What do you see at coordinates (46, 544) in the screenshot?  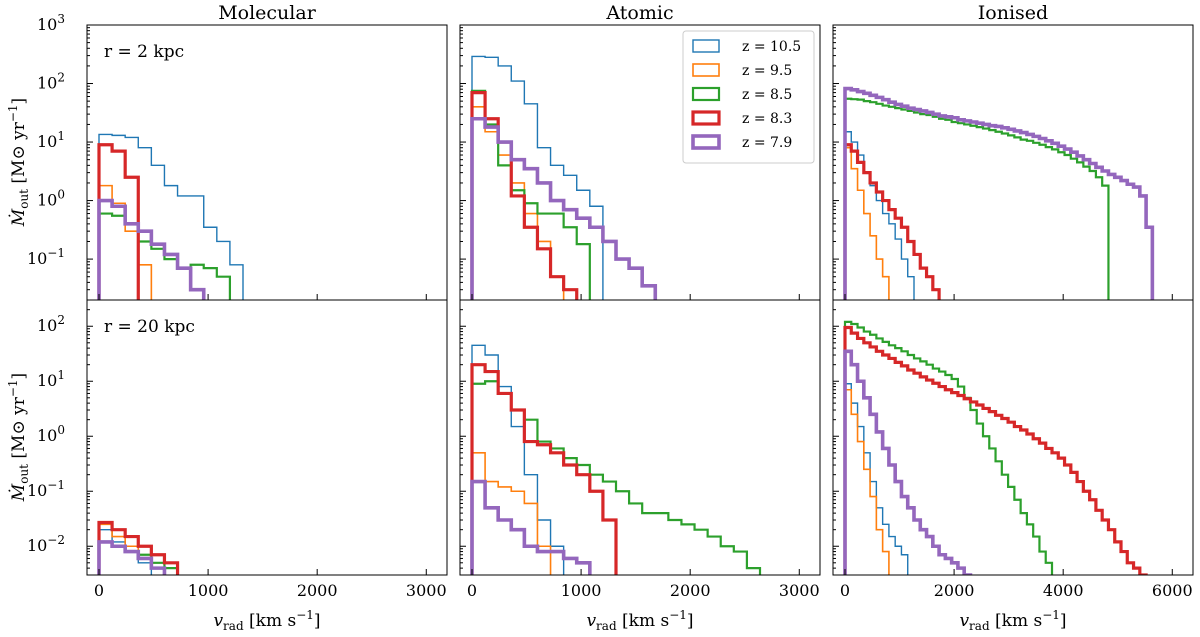 I see `y-tick-label: 10⁻²` at bounding box center [46, 544].